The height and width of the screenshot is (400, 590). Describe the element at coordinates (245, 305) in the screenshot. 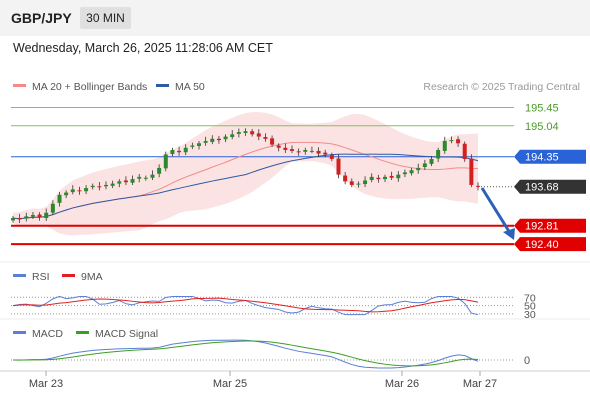

I see `rsi-ma-line` at that location.